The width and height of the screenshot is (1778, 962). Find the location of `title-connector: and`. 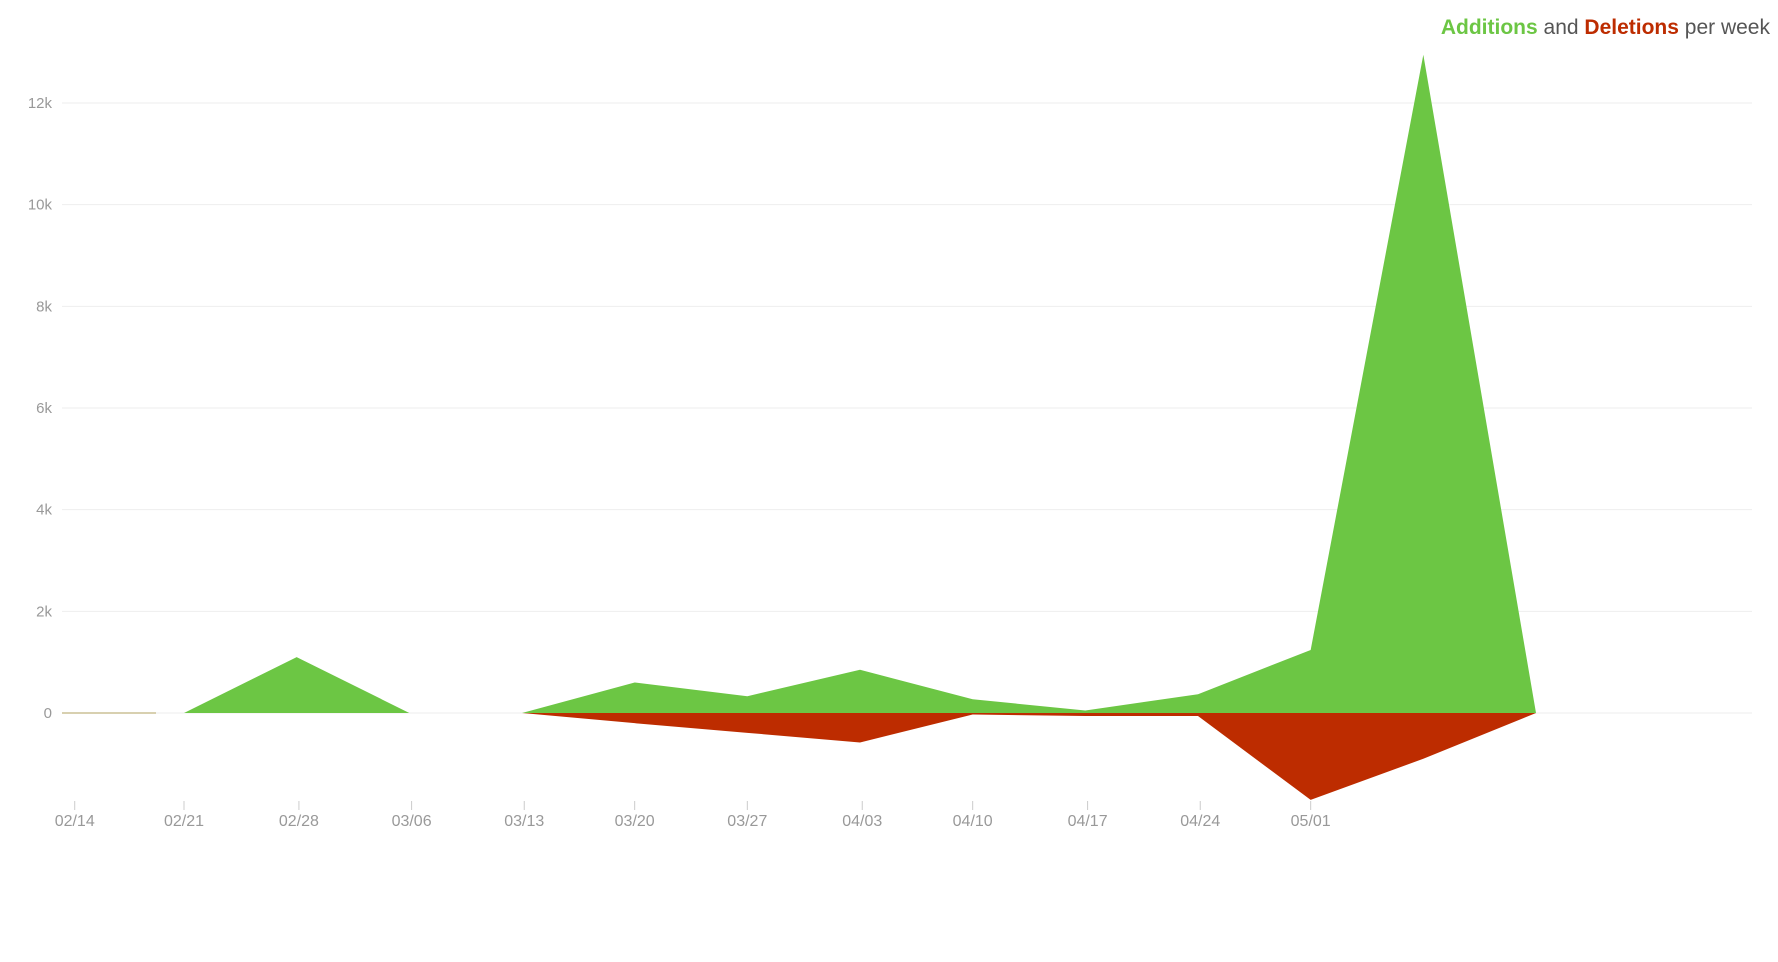

title-connector: and is located at coordinates (1561, 27).